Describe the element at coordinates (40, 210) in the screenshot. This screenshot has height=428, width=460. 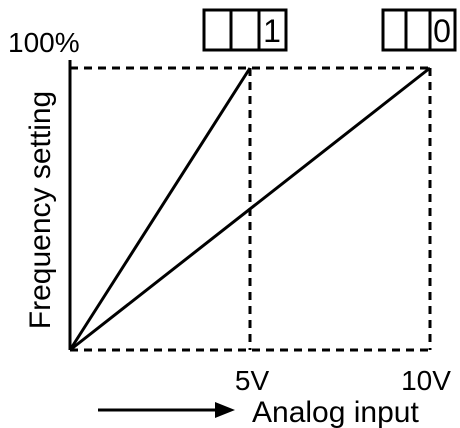
I see `y-axis-label: Frequency setting` at that location.